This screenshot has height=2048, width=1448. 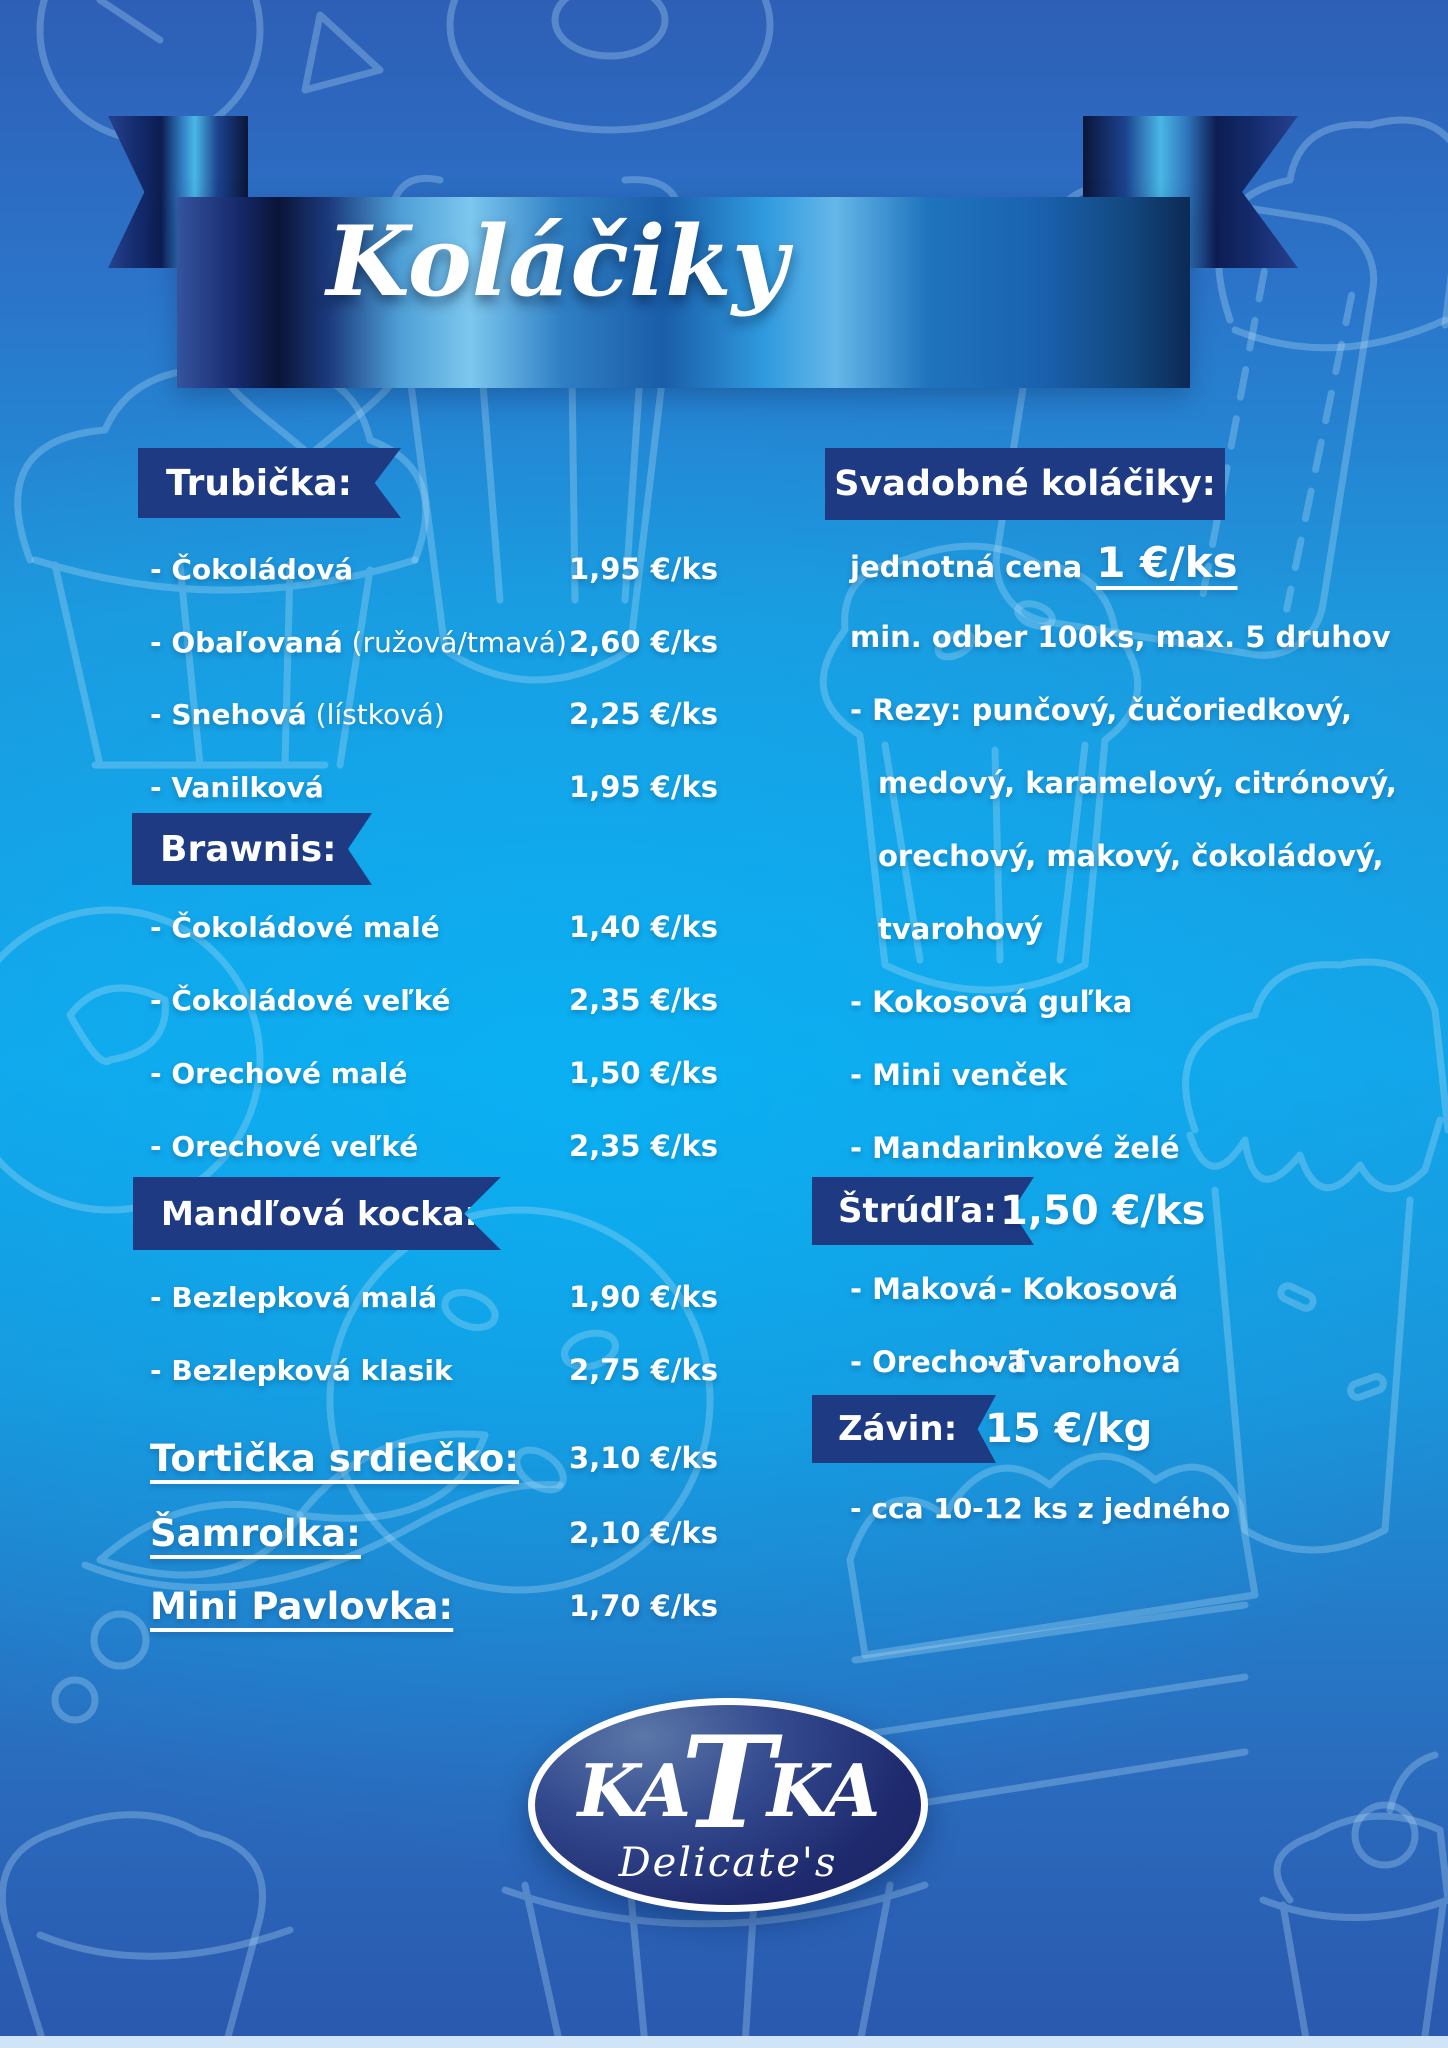 What do you see at coordinates (610, 67) in the screenshot?
I see `donut-doodle-icon` at bounding box center [610, 67].